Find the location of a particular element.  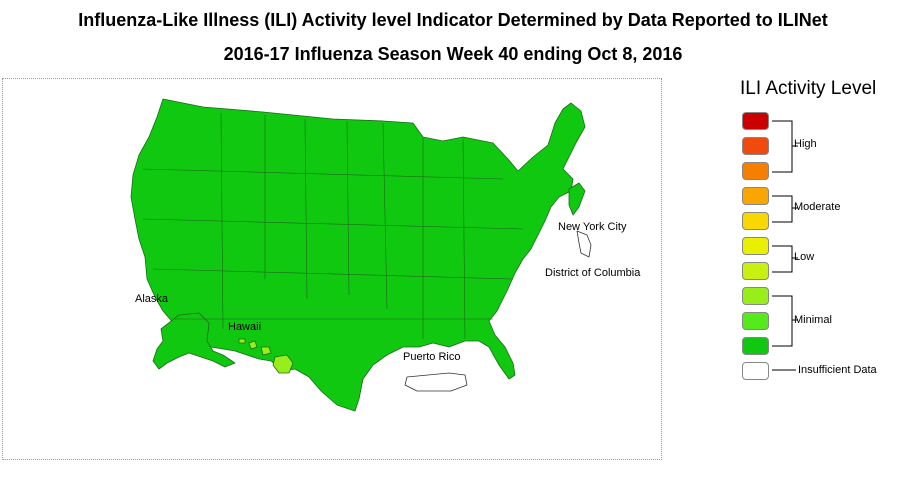

district-of-columbia-label: District of Columbia is located at coordinates (593, 273).